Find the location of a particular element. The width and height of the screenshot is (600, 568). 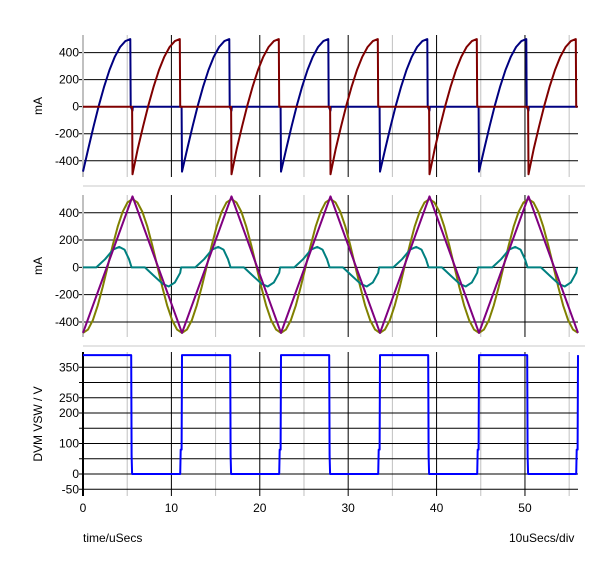

x-tick-label: 0 is located at coordinates (83, 508).